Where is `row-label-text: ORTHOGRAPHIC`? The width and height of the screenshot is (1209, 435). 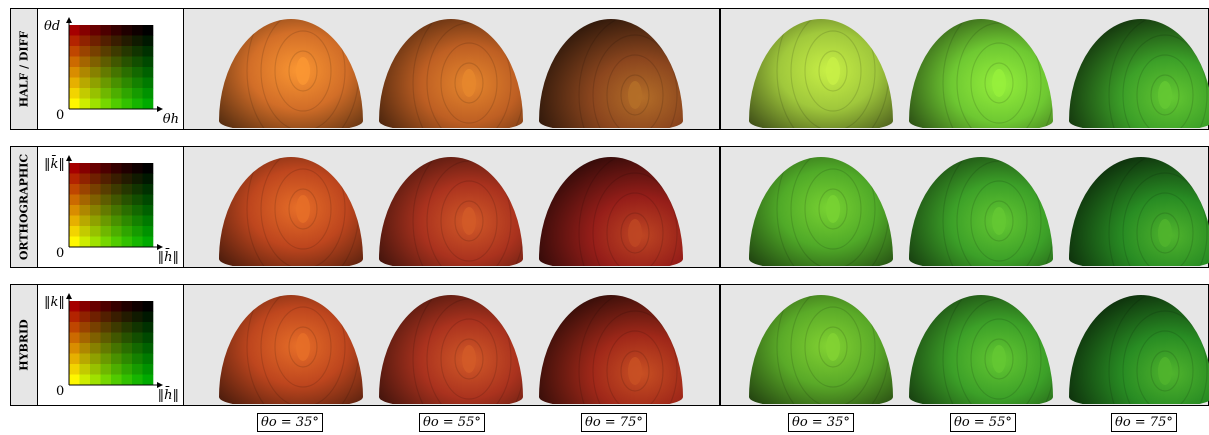 row-label-text: ORTHOGRAPHIC is located at coordinates (24, 207).